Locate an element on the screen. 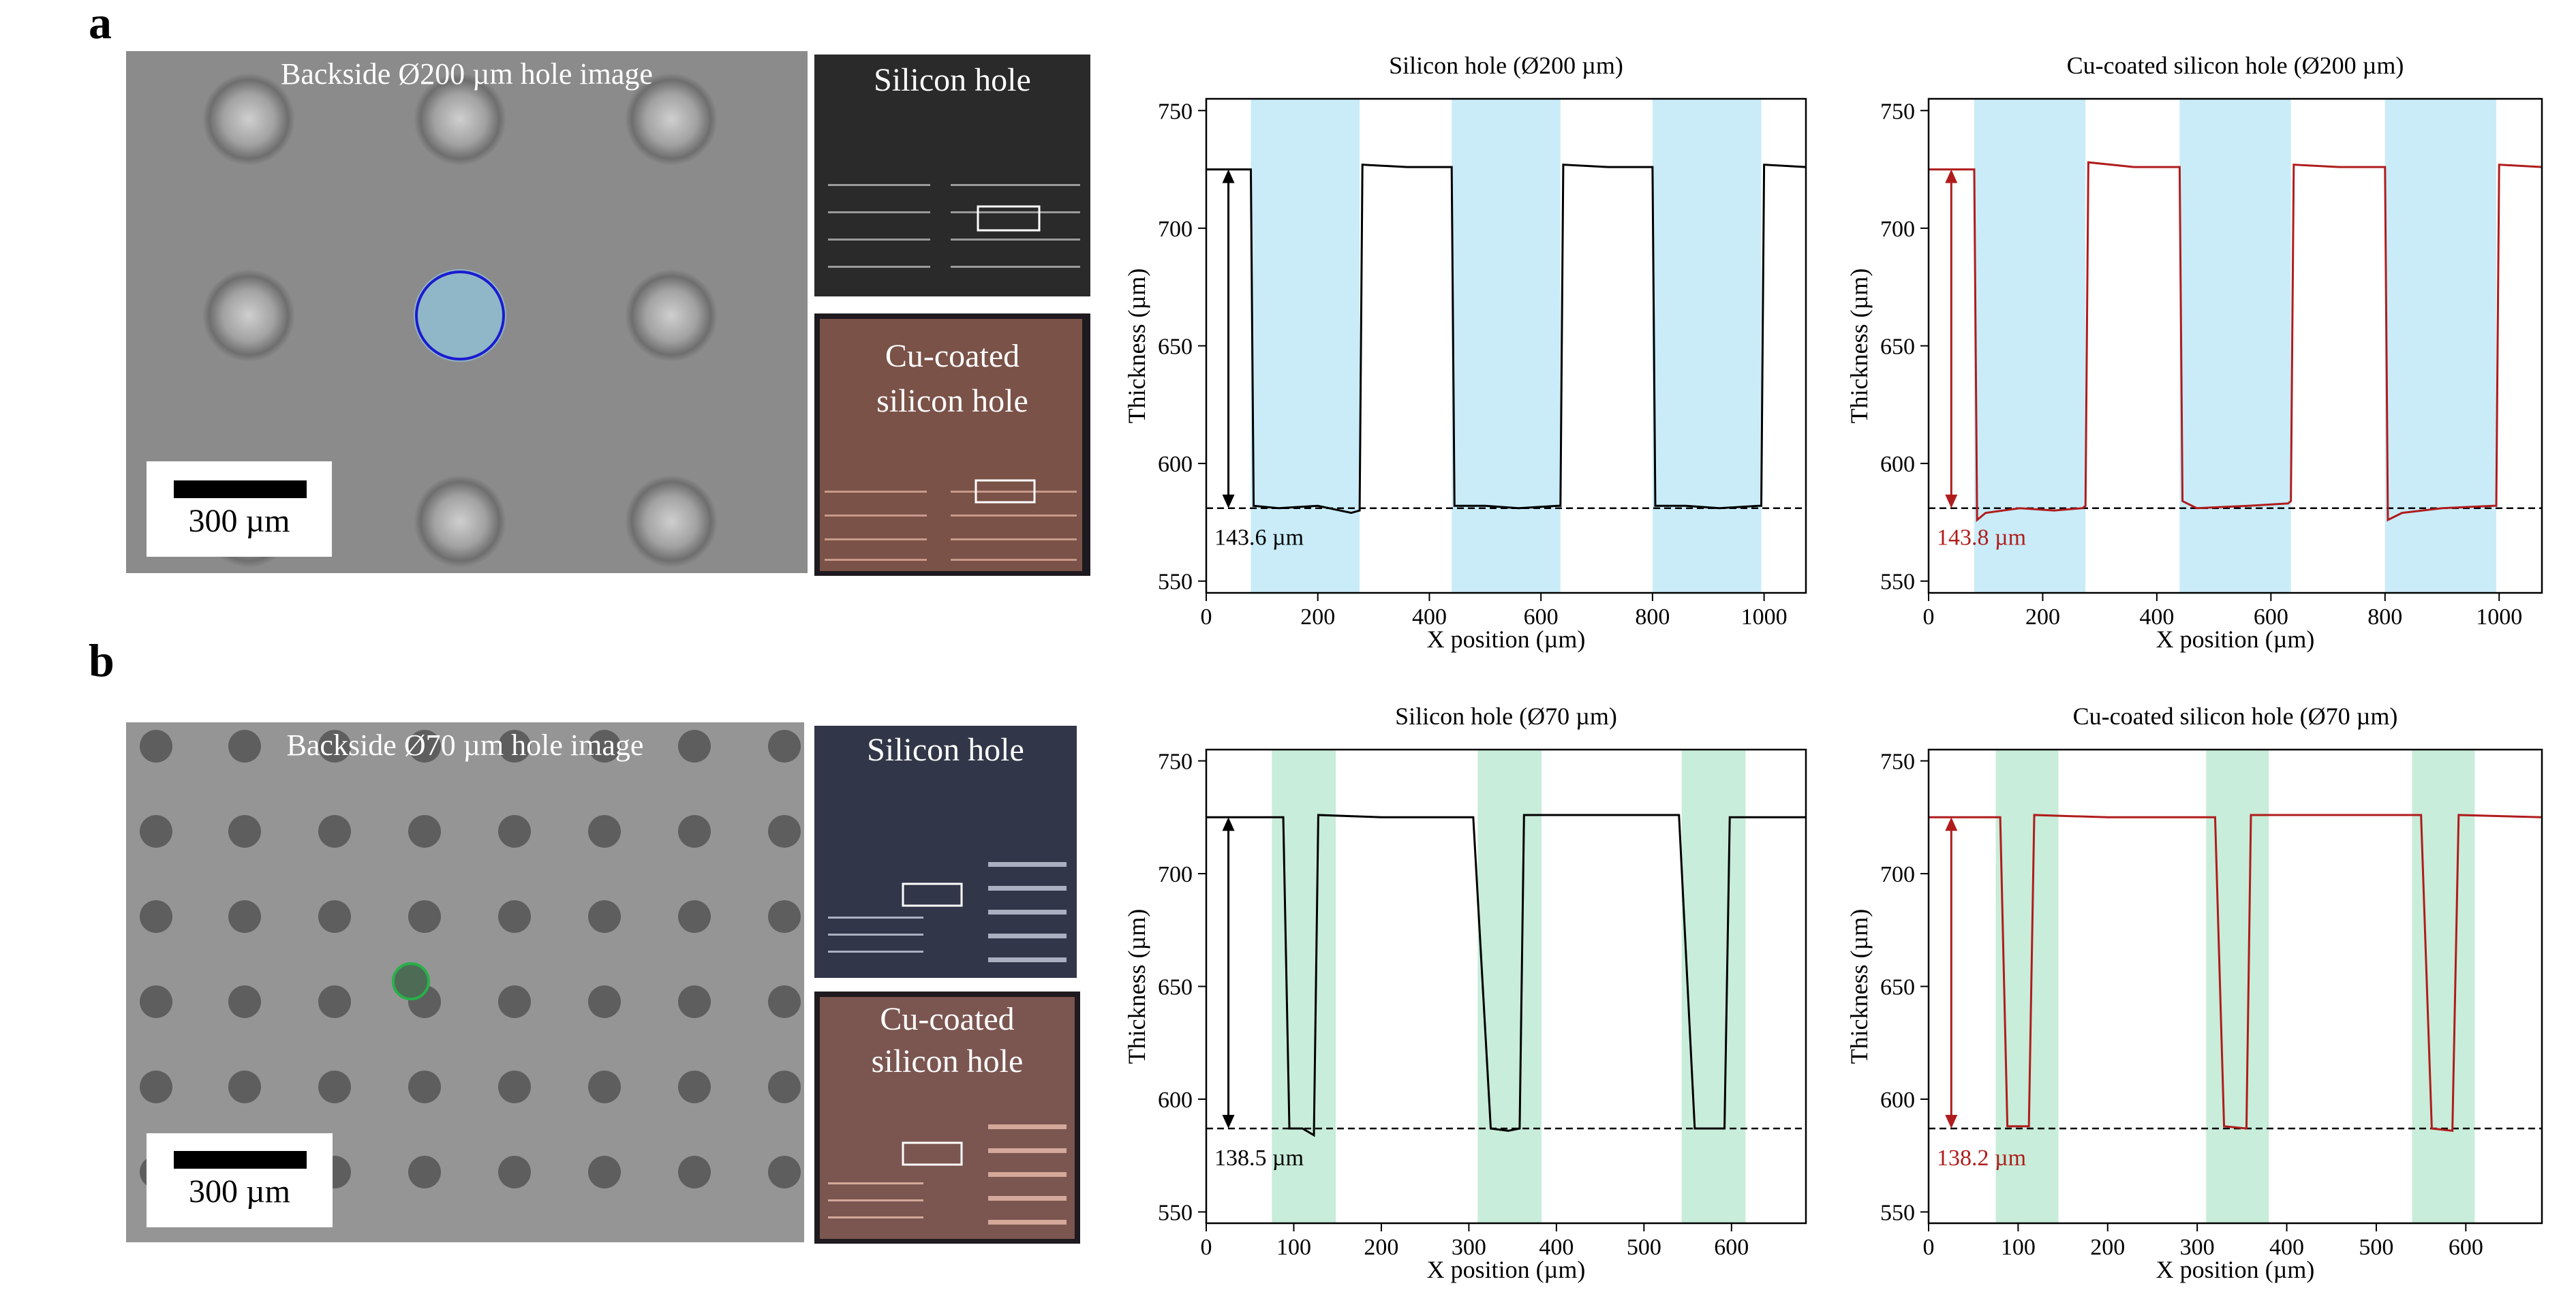 The width and height of the screenshot is (2576, 1290). micrograph-title: Backside Ø200 µm hole image is located at coordinates (467, 74).